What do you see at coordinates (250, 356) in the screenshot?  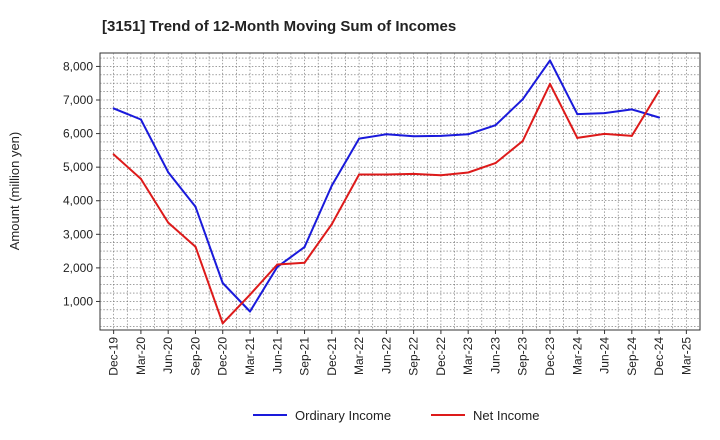 I see `x-tick-label: Mar-21` at bounding box center [250, 356].